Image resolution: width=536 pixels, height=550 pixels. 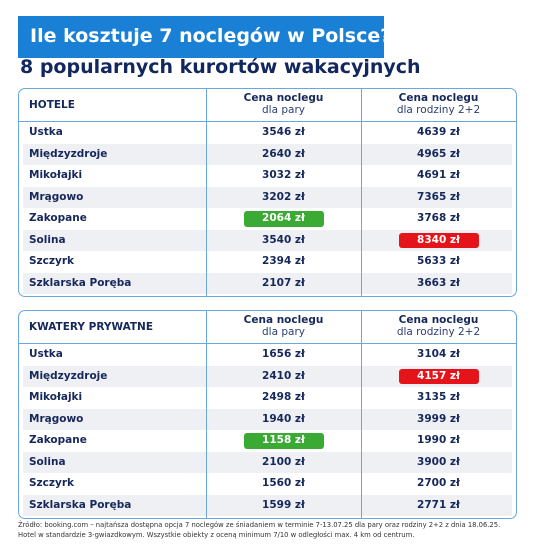 What do you see at coordinates (283, 418) in the screenshot?
I see `price: 1940 zł` at bounding box center [283, 418].